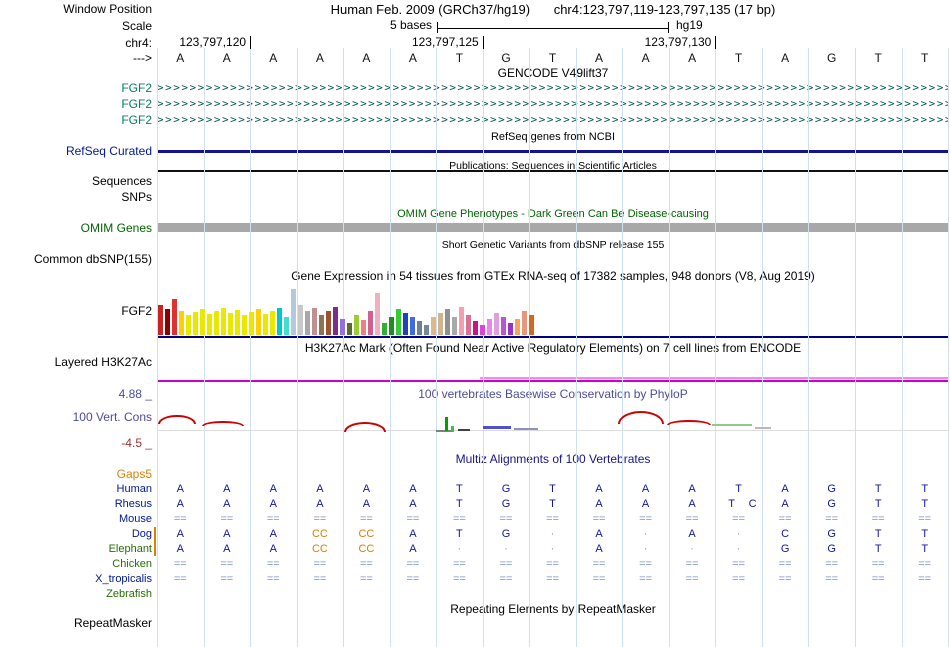 This screenshot has height=647, width=950. What do you see at coordinates (227, 579) in the screenshot?
I see `multiz-token: ==` at bounding box center [227, 579].